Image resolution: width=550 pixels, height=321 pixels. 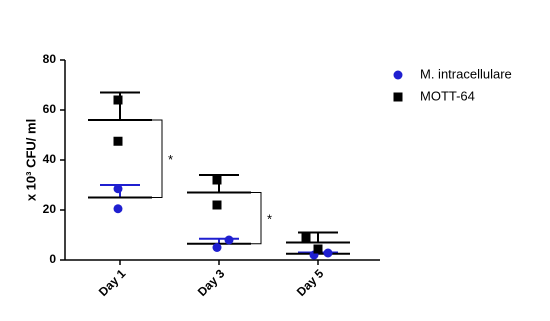 What do you see at coordinates (112, 282) in the screenshot?
I see `x-tick-label: Day 1` at bounding box center [112, 282].